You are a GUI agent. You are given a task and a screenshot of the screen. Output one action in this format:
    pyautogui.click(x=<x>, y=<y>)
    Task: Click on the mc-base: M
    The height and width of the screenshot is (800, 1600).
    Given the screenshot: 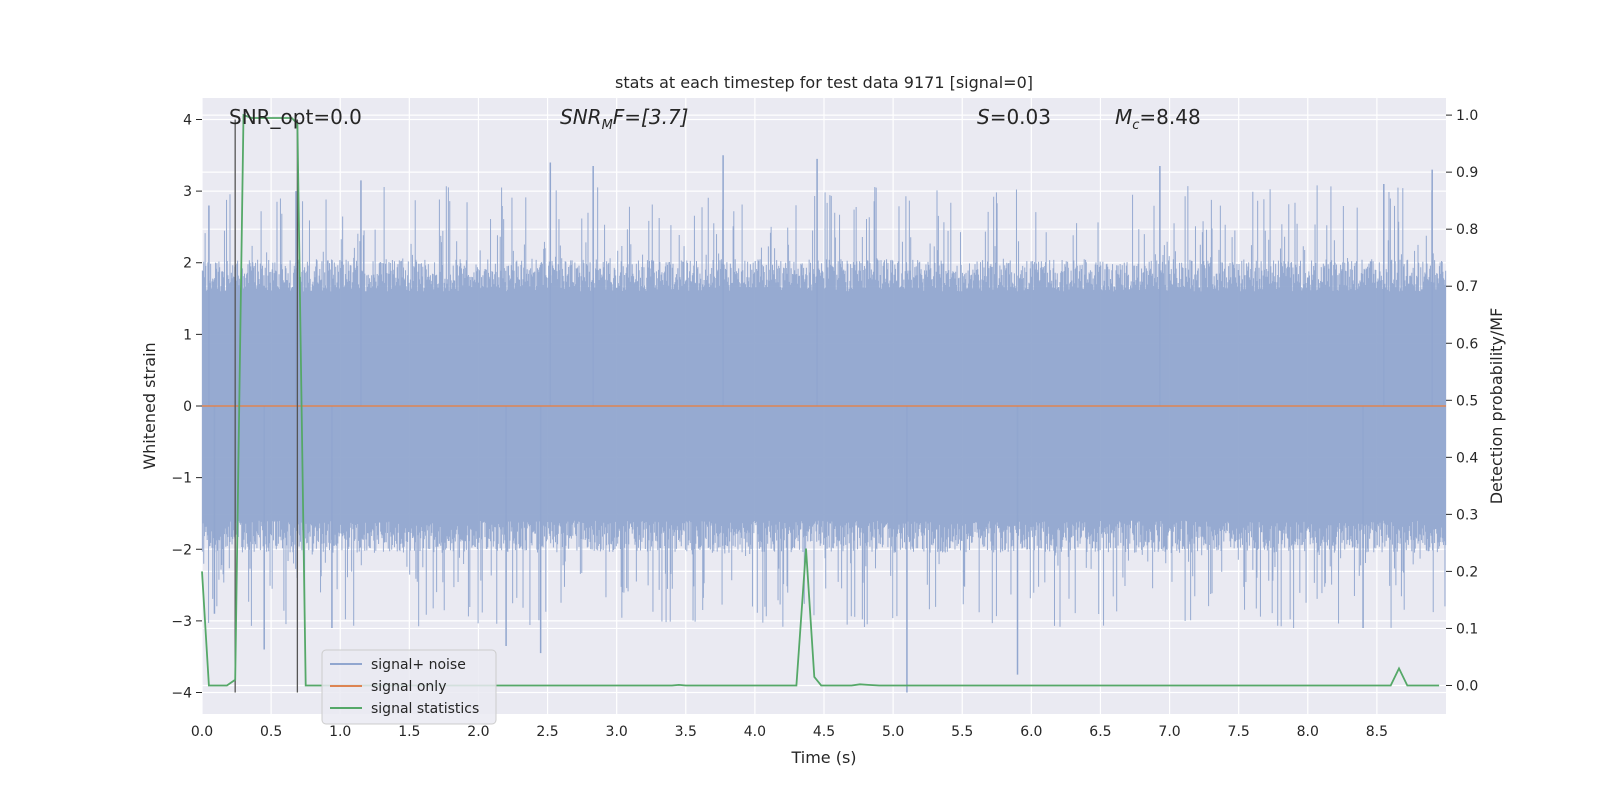 What is the action you would take?
    pyautogui.click(x=1123, y=117)
    